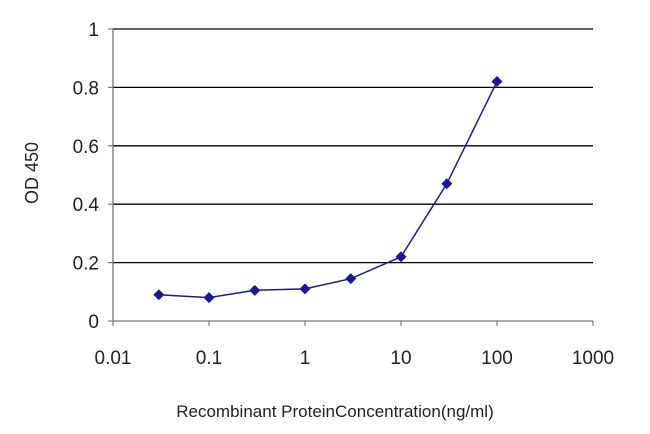  I want to click on y-tick-label: 0.8, so click(86, 88).